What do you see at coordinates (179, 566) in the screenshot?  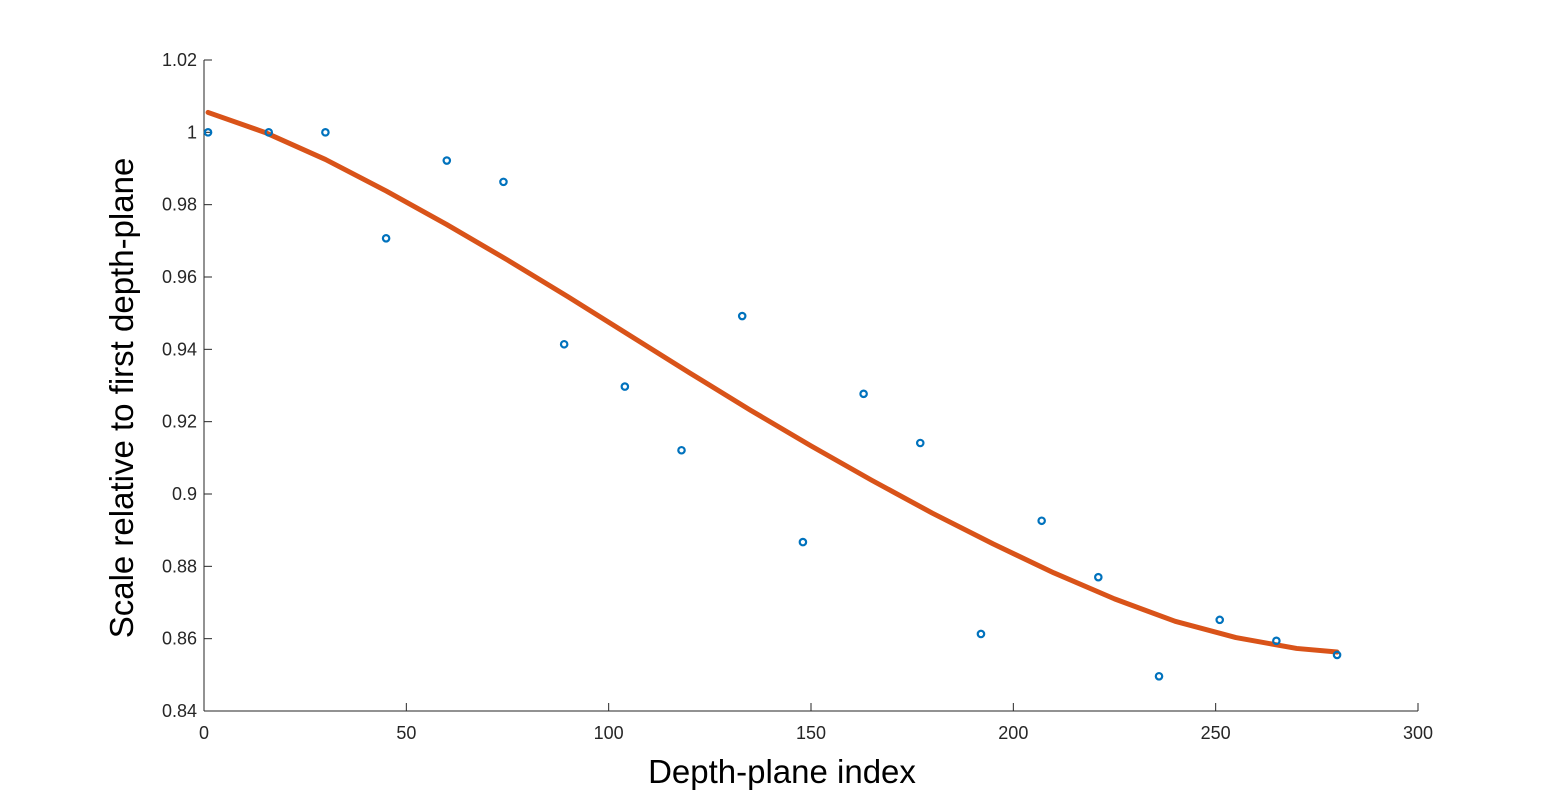 I see `y-tick-label: 0.88` at bounding box center [179, 566].